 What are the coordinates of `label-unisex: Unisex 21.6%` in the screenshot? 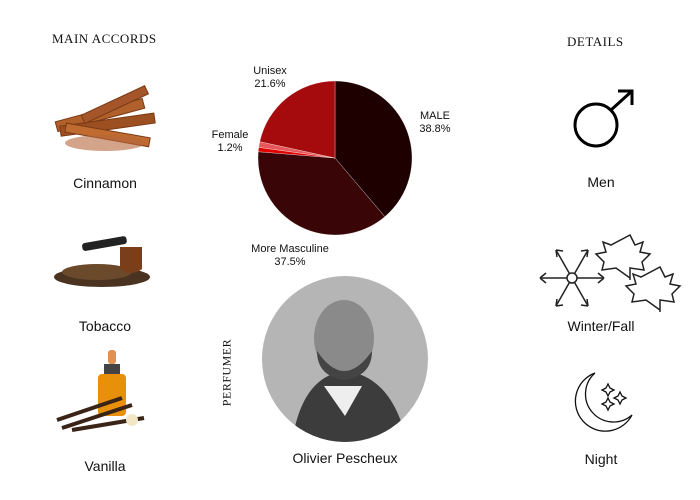 It's located at (270, 77).